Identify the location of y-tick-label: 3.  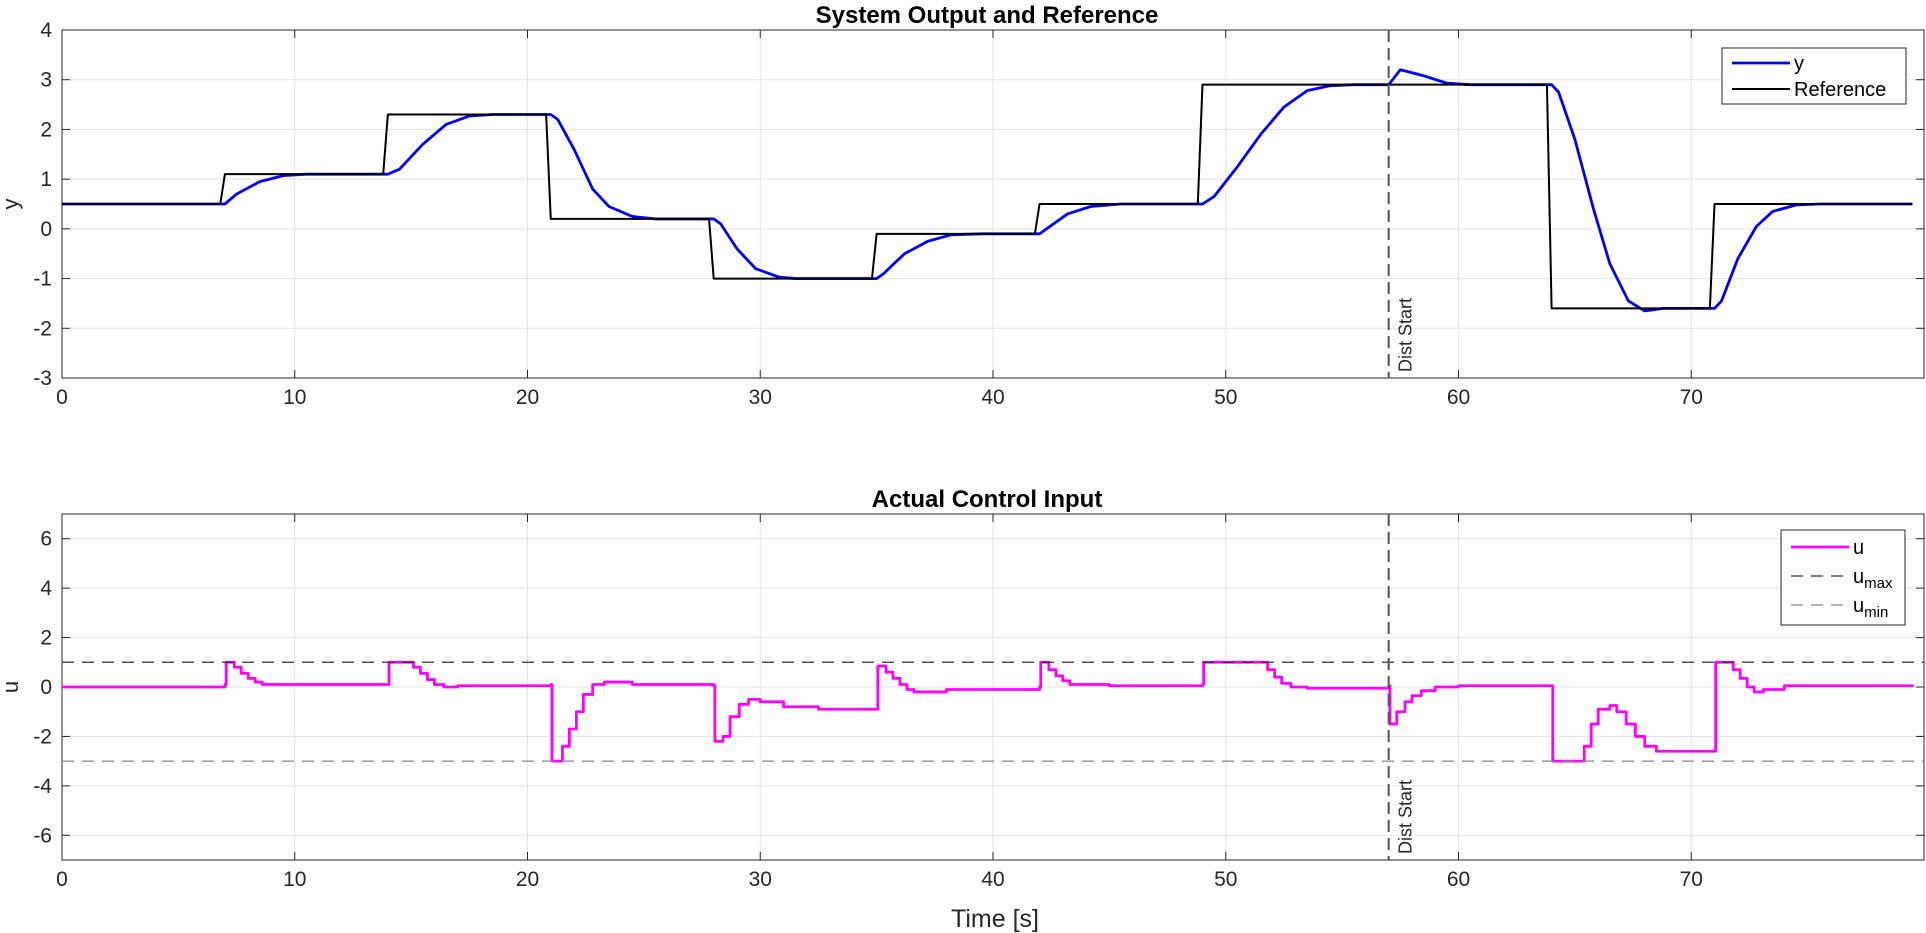
(46, 80).